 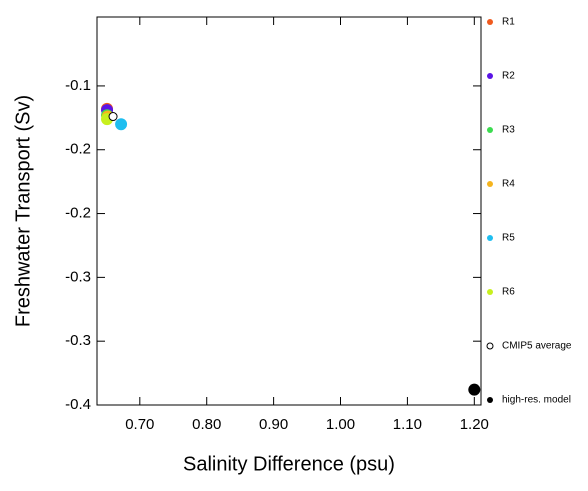 What do you see at coordinates (508, 292) in the screenshot?
I see `legend-label: R6` at bounding box center [508, 292].